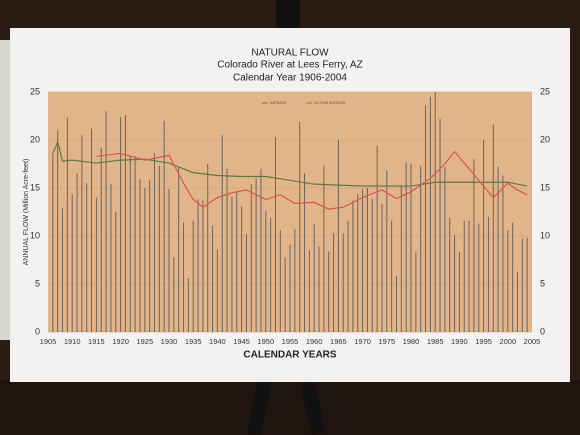 The width and height of the screenshot is (580, 435). What do you see at coordinates (386, 341) in the screenshot?
I see `x-tick-label: 1975` at bounding box center [386, 341].